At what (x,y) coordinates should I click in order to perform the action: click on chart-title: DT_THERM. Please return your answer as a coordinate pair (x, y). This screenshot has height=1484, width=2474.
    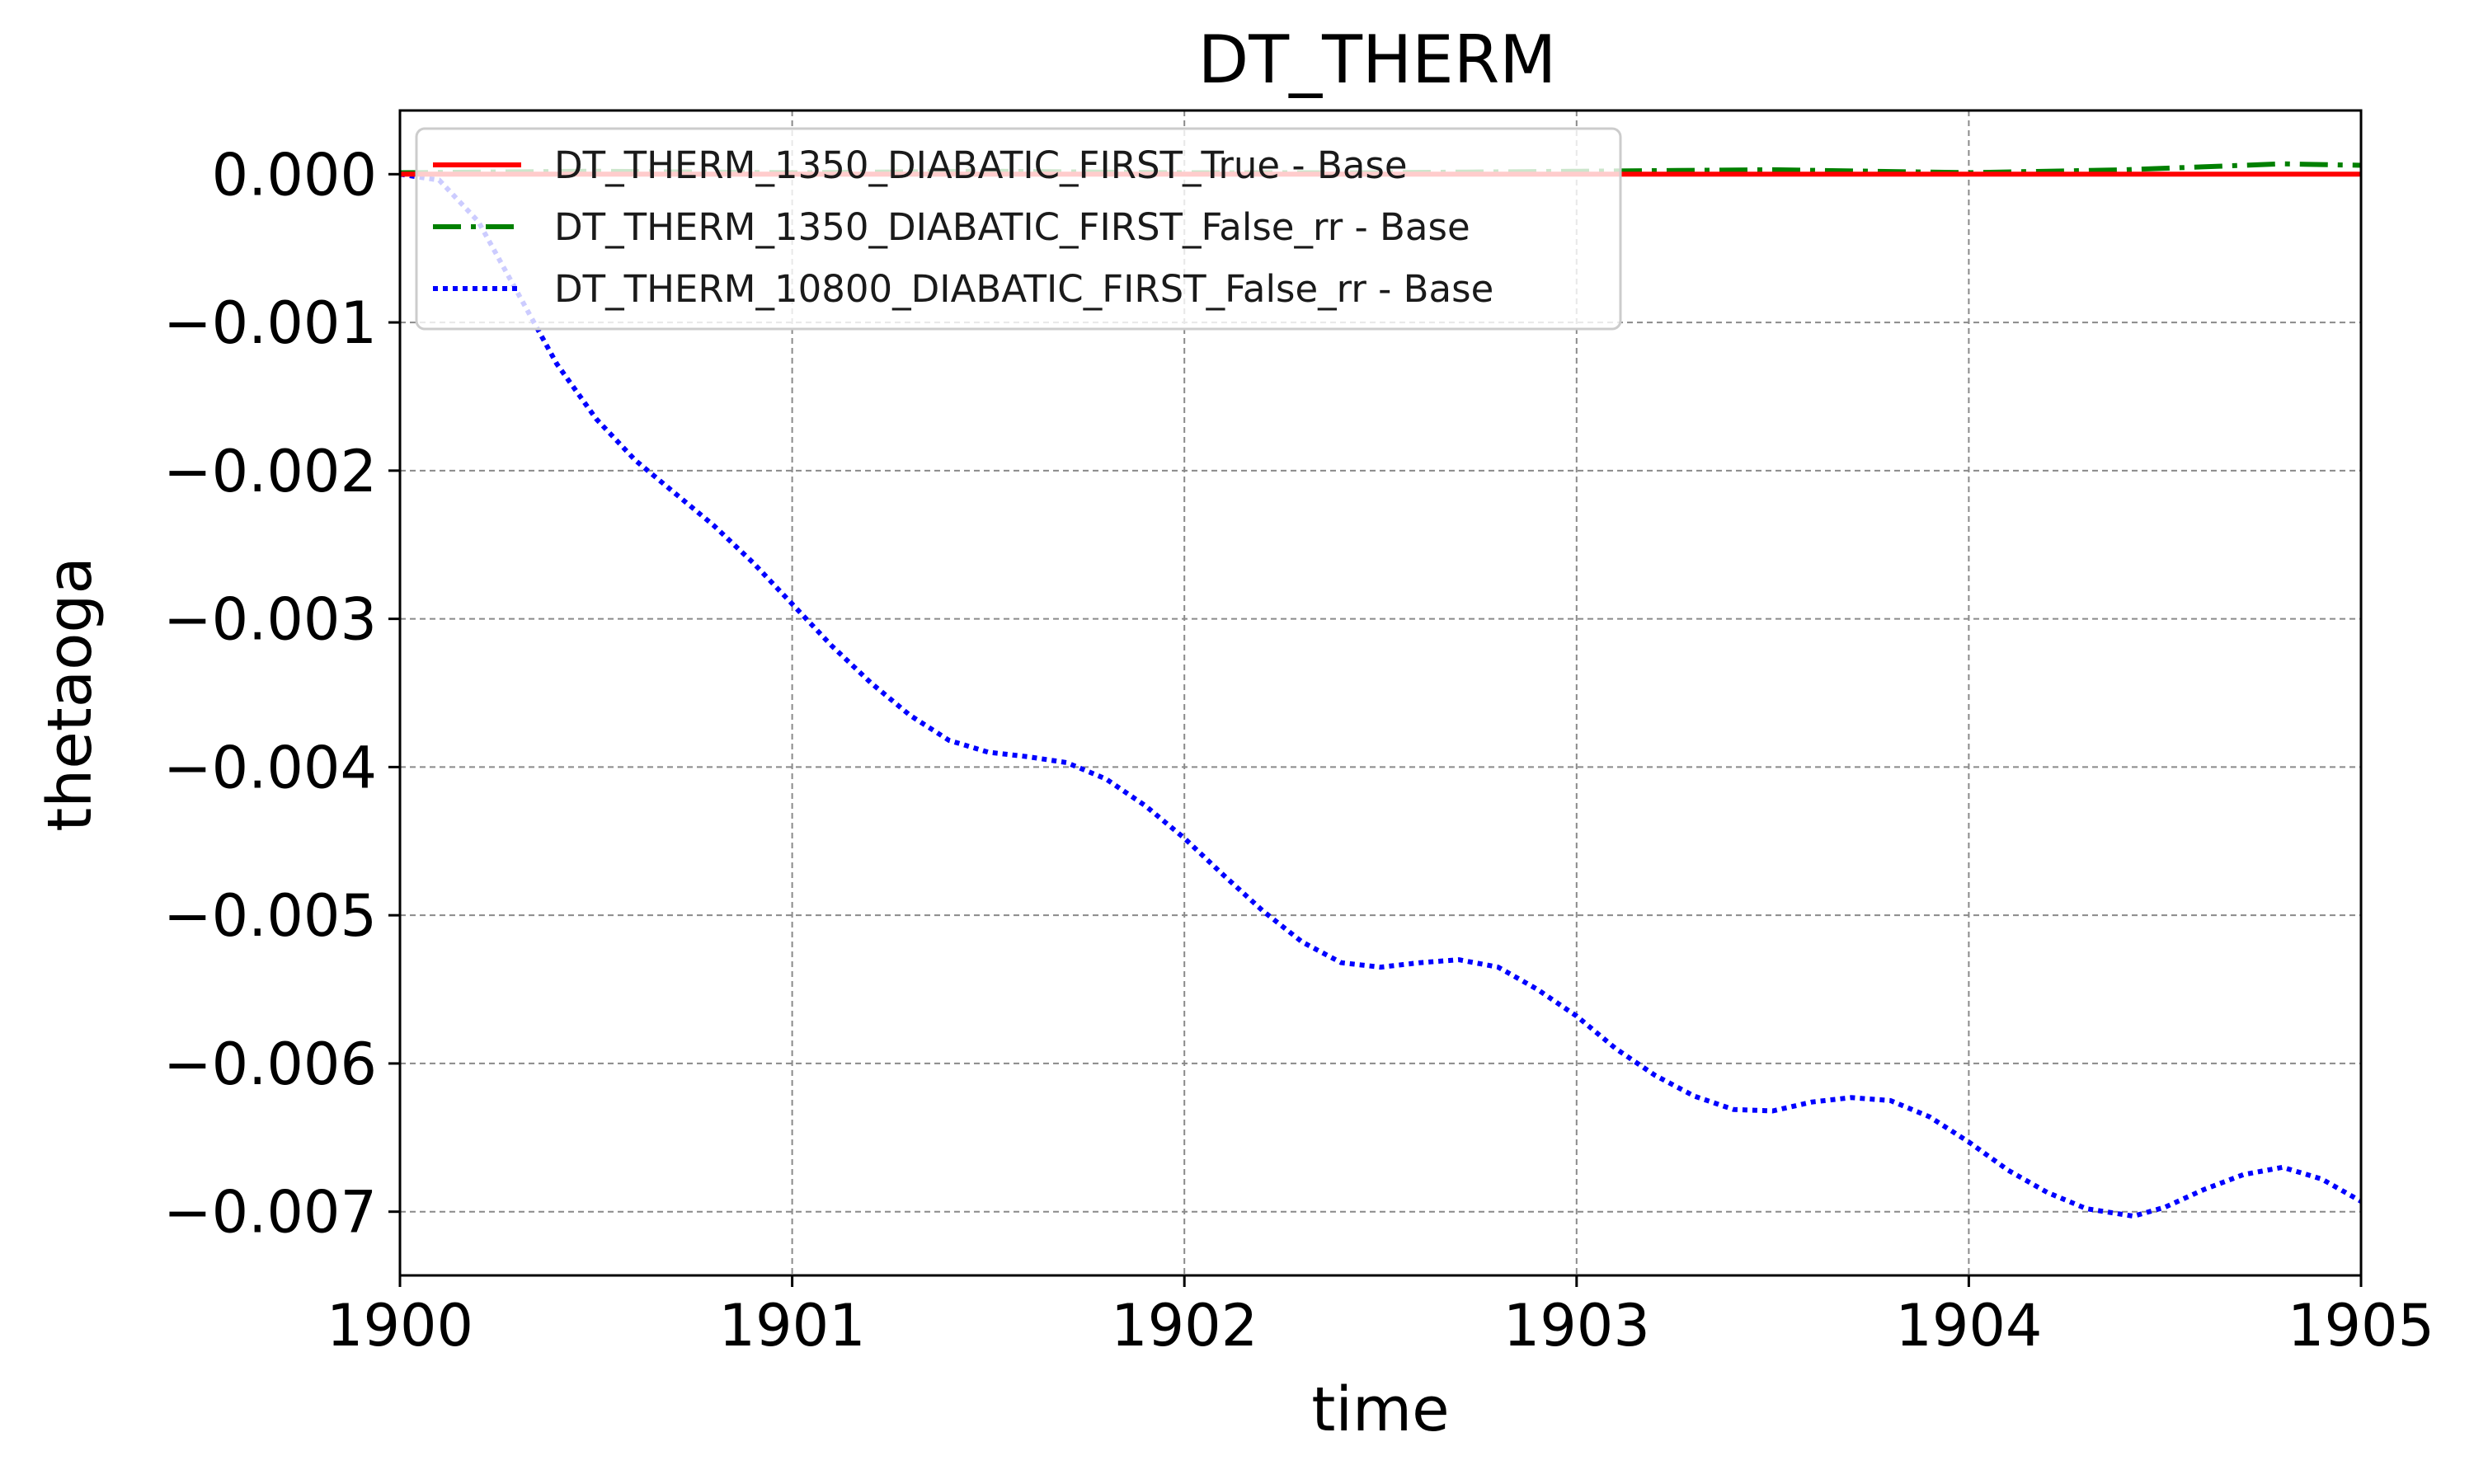
    Looking at the image, I should click on (1377, 59).